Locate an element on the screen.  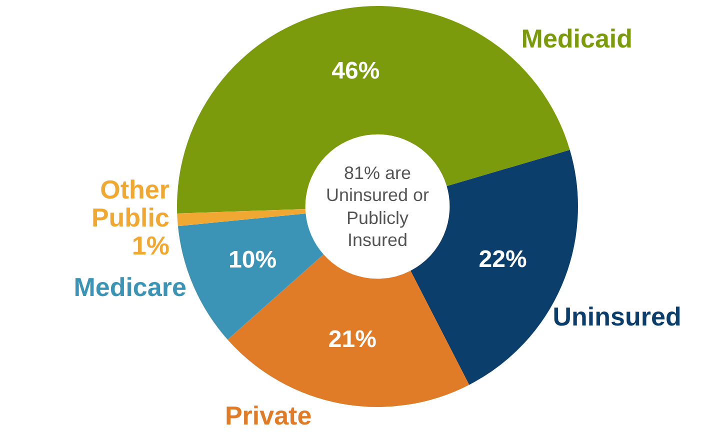
slice-label: Uninsured is located at coordinates (617, 317).